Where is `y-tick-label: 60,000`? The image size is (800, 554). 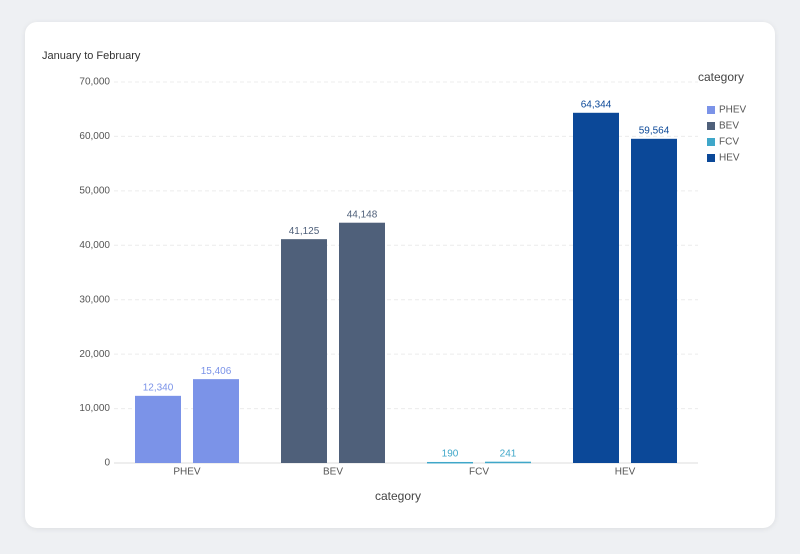 y-tick-label: 60,000 is located at coordinates (94, 136).